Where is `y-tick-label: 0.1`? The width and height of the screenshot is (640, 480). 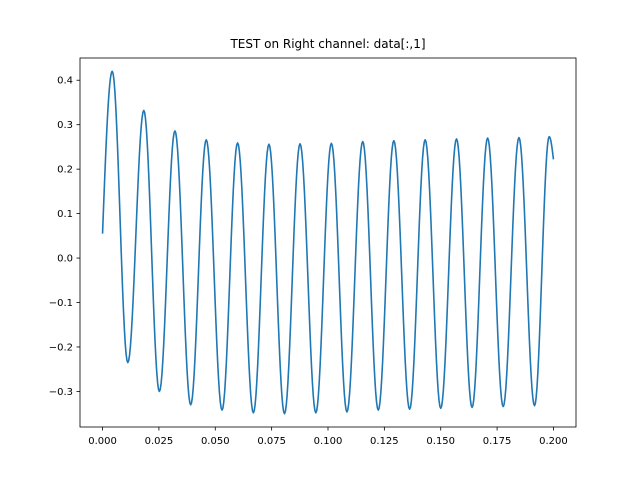 y-tick-label: 0.1 is located at coordinates (65, 214).